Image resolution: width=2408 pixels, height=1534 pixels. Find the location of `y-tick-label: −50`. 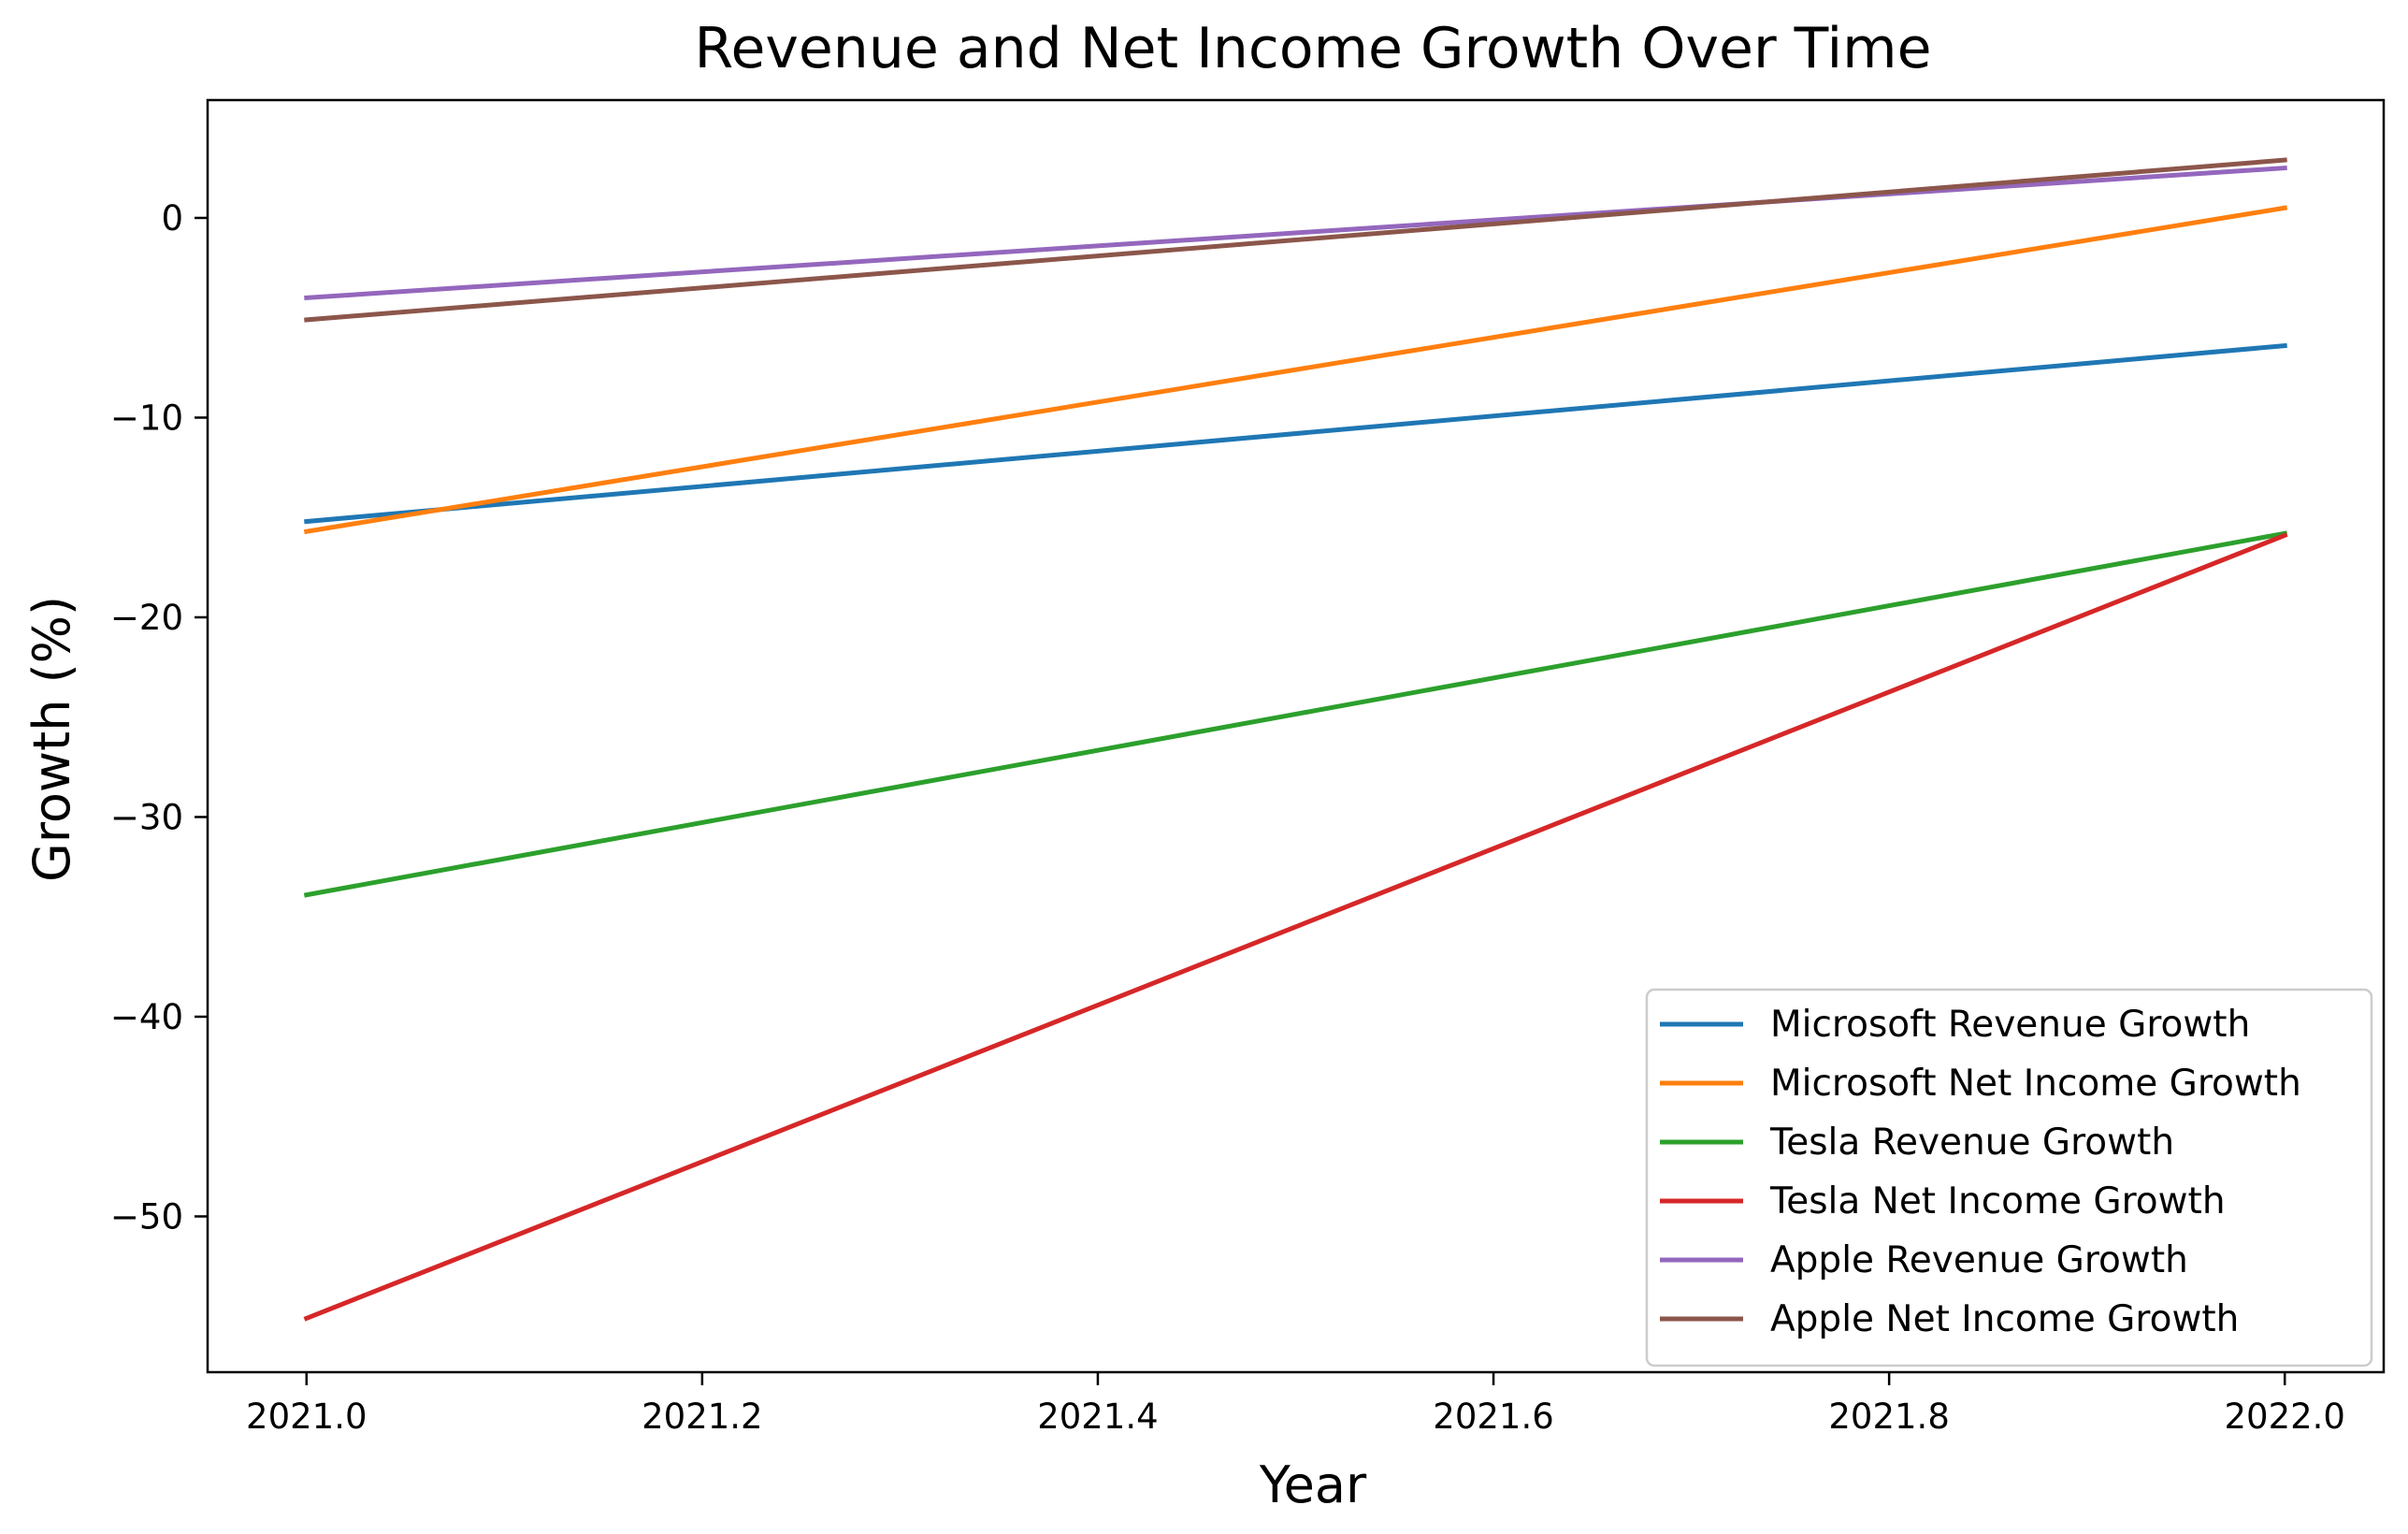

y-tick-label: −50 is located at coordinates (146, 1216).